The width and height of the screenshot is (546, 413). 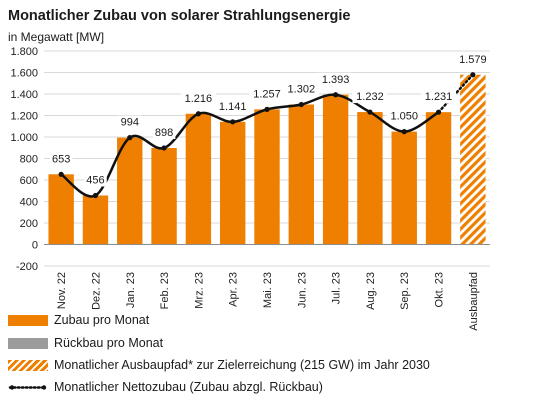 What do you see at coordinates (28, 365) in the screenshot?
I see `hatched-orange-swatch-icon` at bounding box center [28, 365].